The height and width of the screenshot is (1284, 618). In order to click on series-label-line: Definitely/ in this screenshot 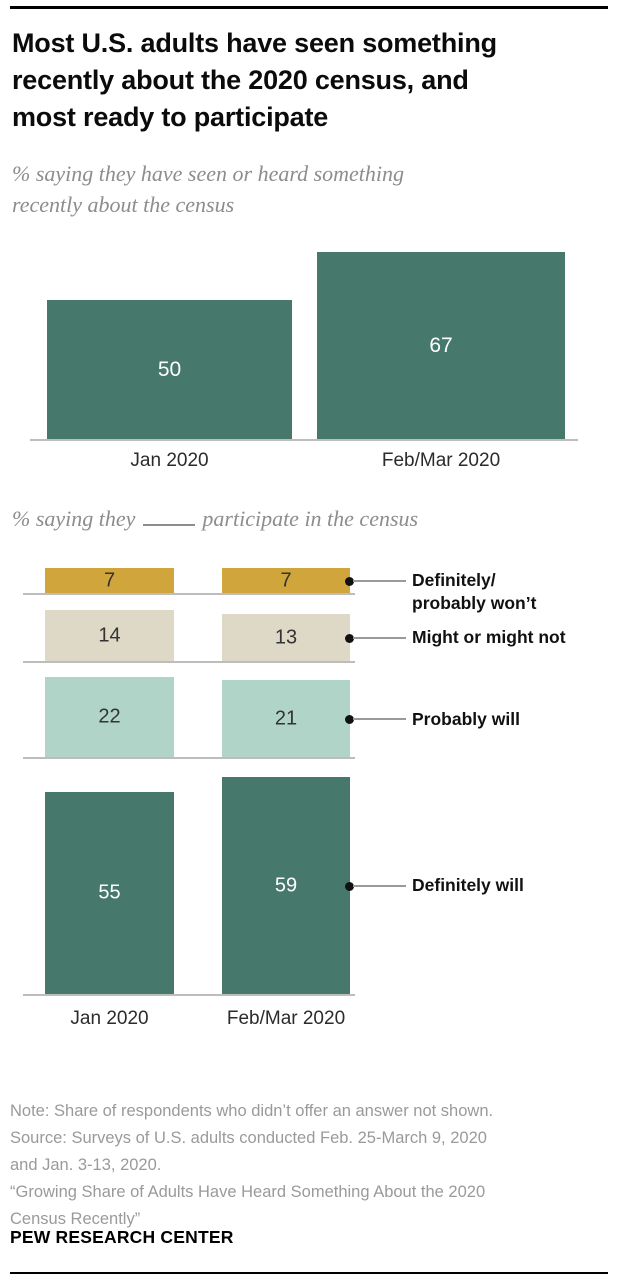, I will do `click(454, 580)`.